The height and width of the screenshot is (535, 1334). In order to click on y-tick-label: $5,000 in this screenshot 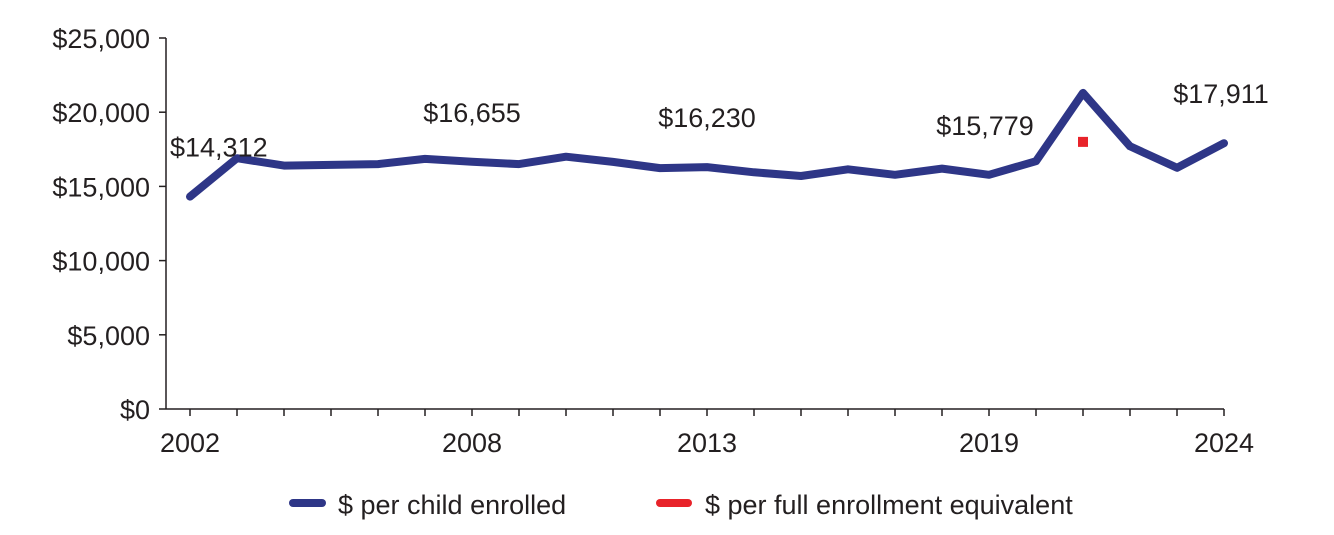, I will do `click(108, 336)`.